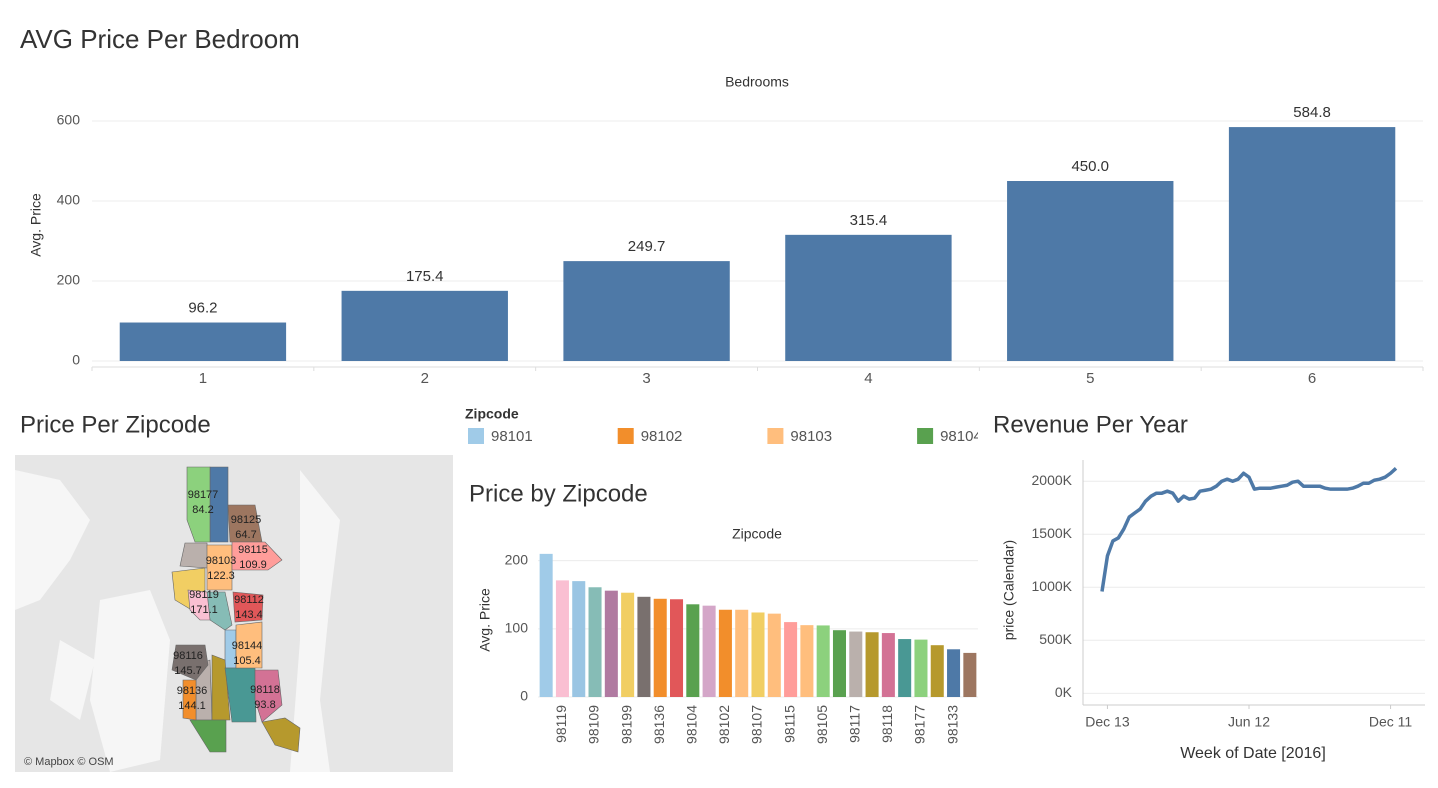 This screenshot has height=788, width=1438. I want to click on region-name: 98144, so click(247, 646).